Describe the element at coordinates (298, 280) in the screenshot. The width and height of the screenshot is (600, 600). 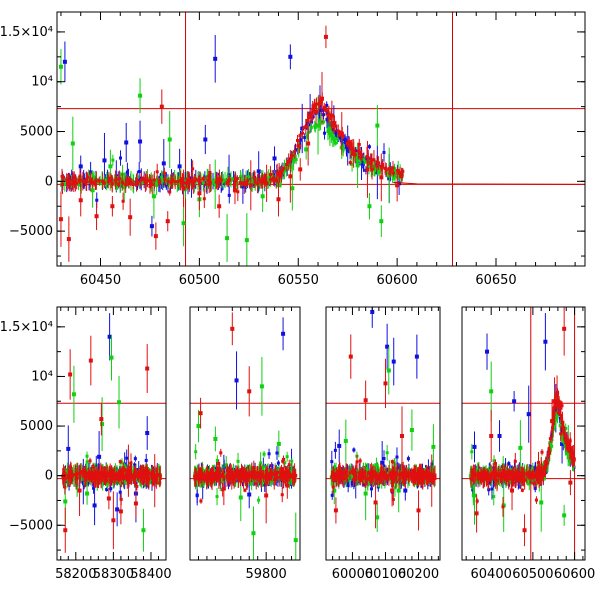
I see `x-tick-label: 60550` at that location.